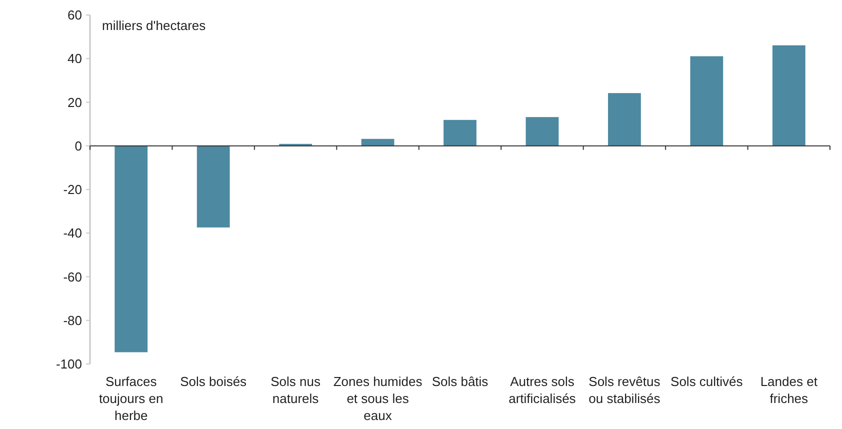 Image resolution: width=842 pixels, height=429 pixels. What do you see at coordinates (72, 233) in the screenshot?
I see `y-tick-label: -40` at bounding box center [72, 233].